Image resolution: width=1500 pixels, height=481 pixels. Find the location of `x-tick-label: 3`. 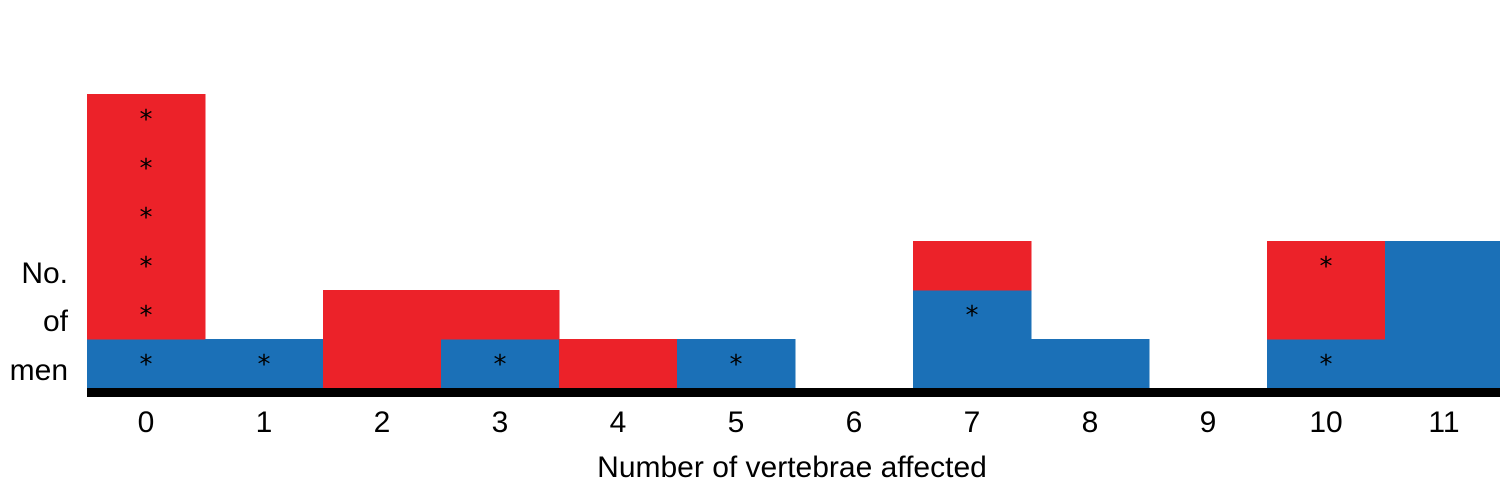

x-tick-label: 3 is located at coordinates (500, 422).